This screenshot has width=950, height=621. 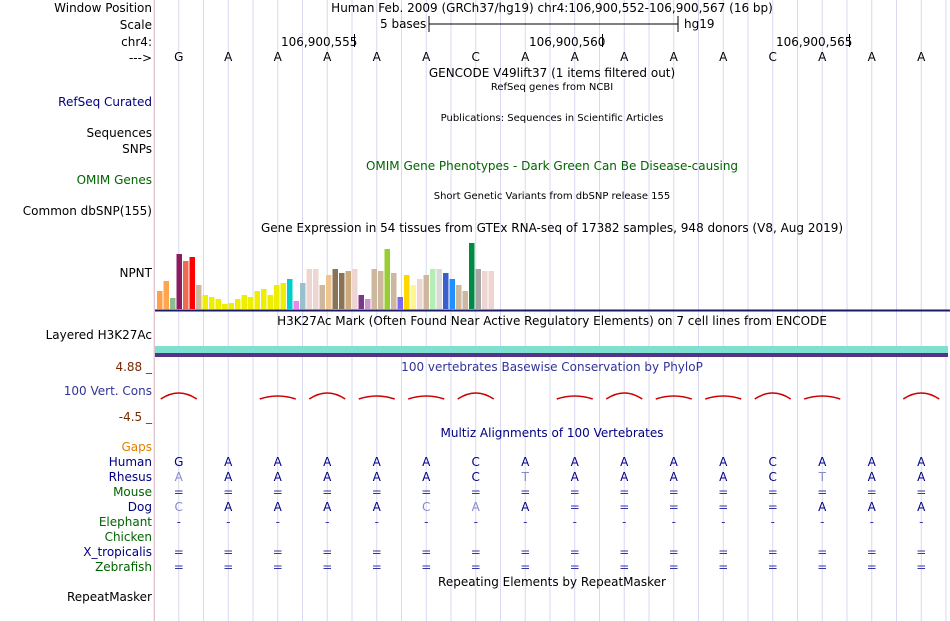 What do you see at coordinates (446, 291) in the screenshot?
I see `gtex-tissue-bar: Skin - Not Sun Exposed` at bounding box center [446, 291].